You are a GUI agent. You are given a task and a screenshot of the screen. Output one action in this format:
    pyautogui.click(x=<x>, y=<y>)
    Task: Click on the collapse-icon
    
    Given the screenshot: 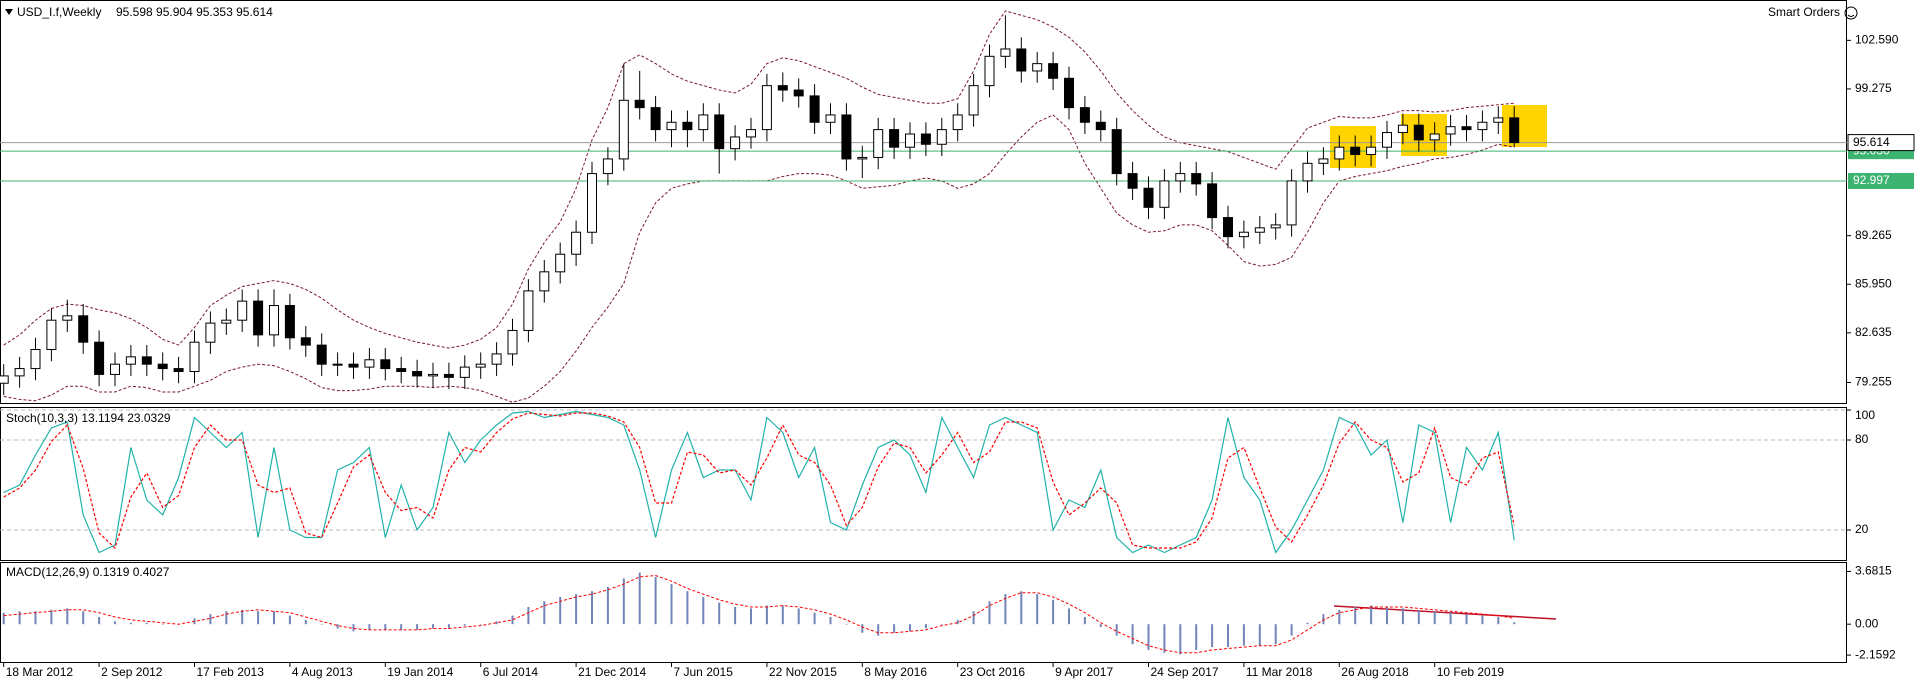 What is the action you would take?
    pyautogui.click(x=9, y=12)
    